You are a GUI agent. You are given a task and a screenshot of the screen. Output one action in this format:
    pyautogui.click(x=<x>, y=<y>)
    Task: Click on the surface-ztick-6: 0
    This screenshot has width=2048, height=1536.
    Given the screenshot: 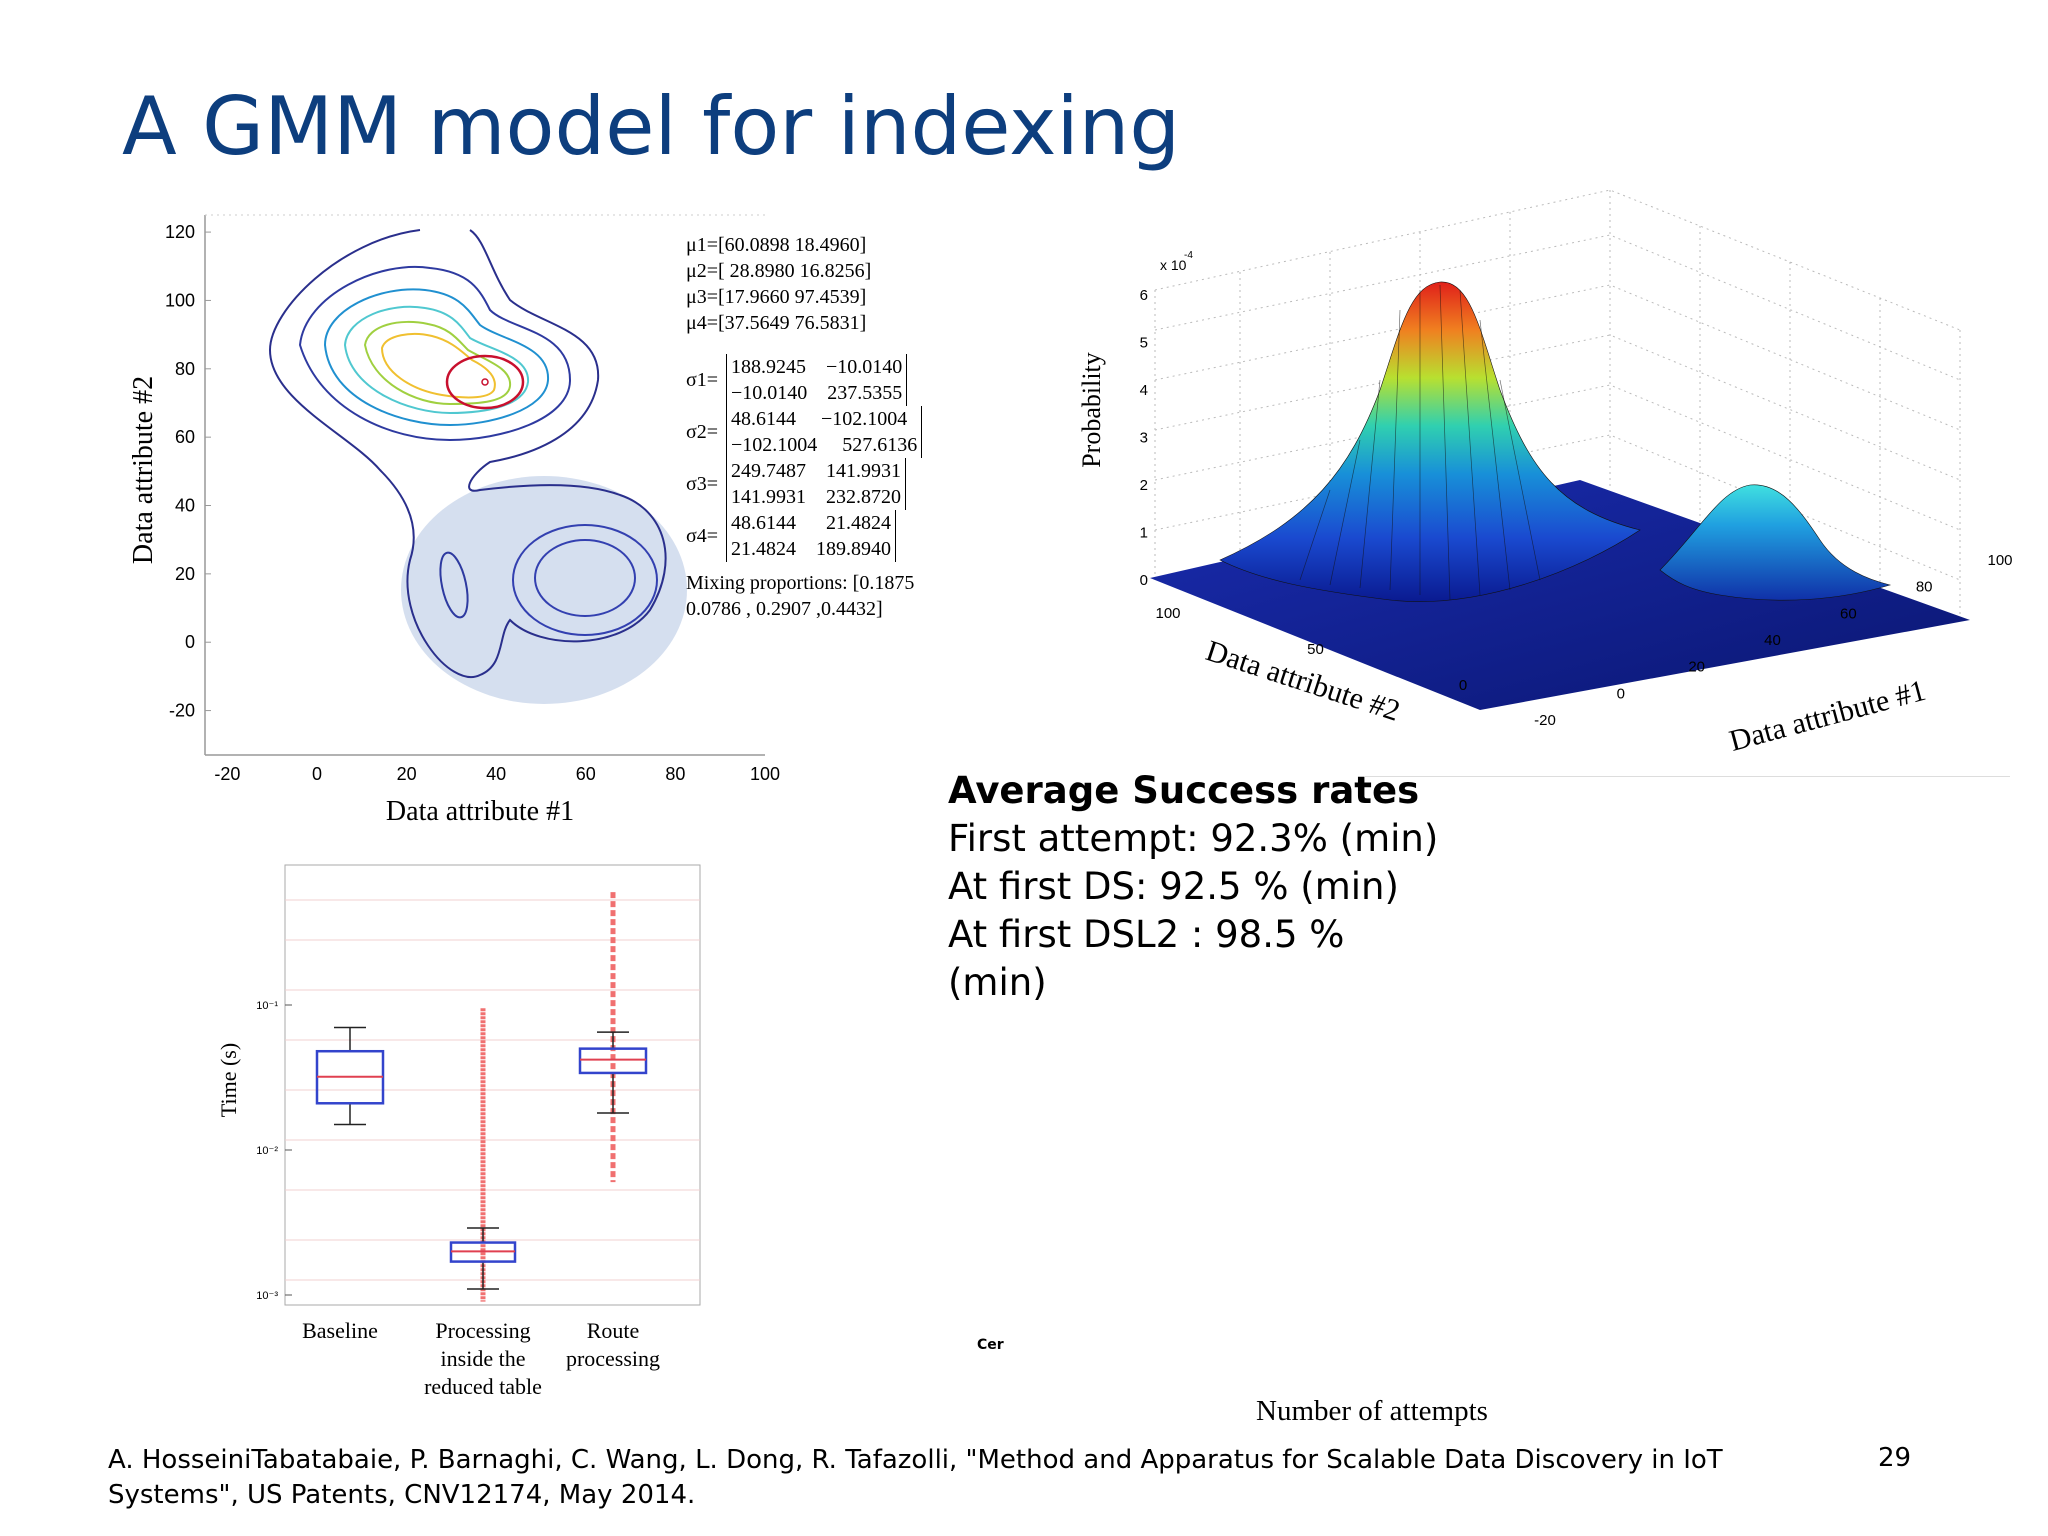 What is the action you would take?
    pyautogui.click(x=1144, y=580)
    